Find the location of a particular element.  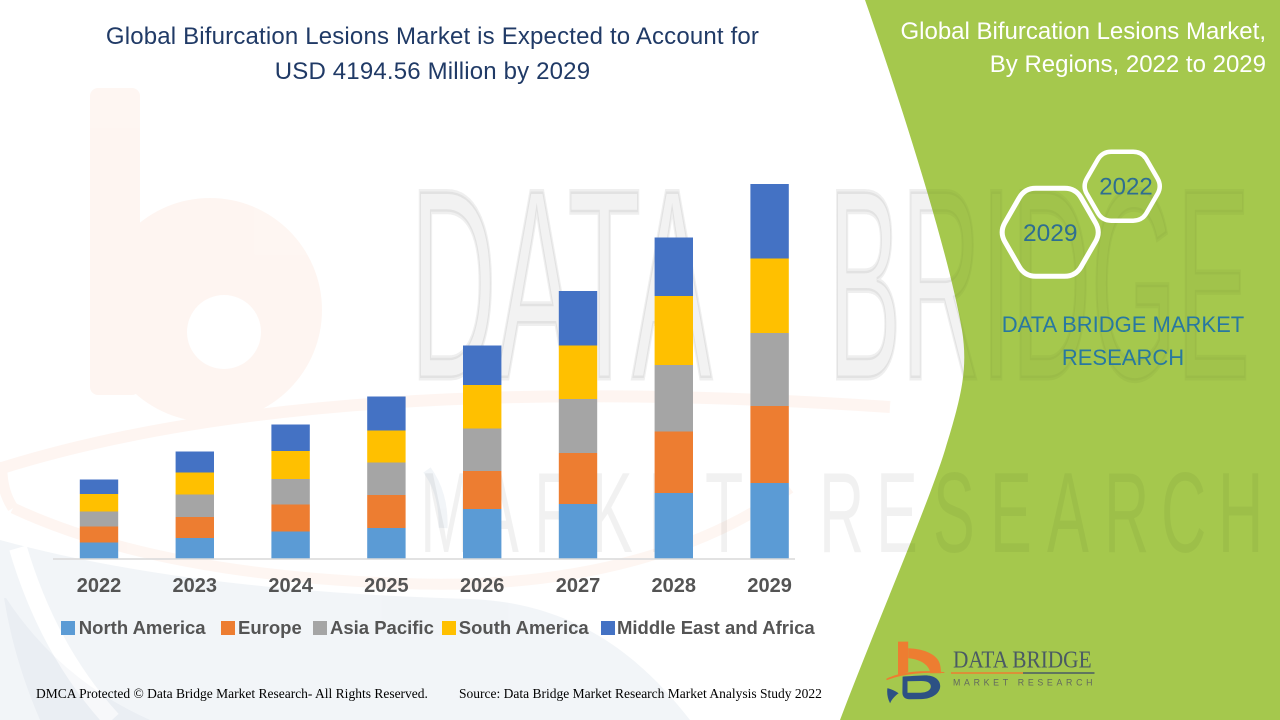

svg-text: MARKET RESEARCH is located at coordinates (1023, 682).